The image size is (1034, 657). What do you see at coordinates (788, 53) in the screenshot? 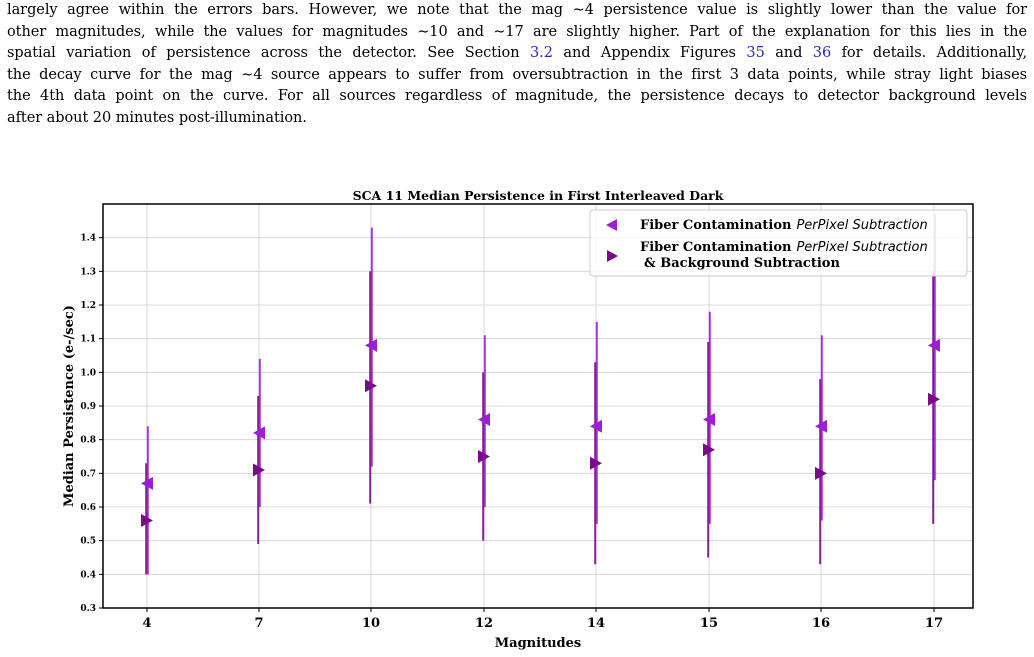
I see `text-fragment: and` at bounding box center [788, 53].